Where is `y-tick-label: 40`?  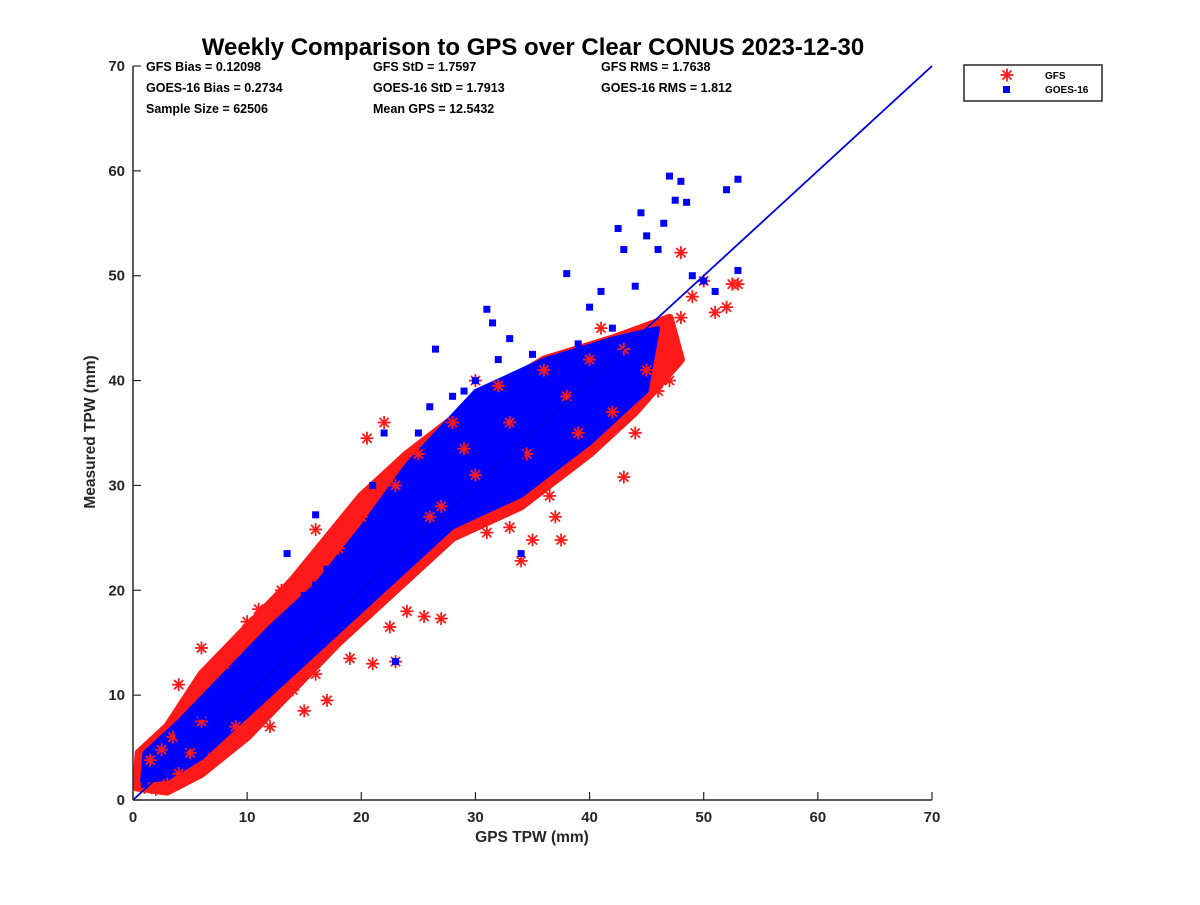
y-tick-label: 40 is located at coordinates (116, 381).